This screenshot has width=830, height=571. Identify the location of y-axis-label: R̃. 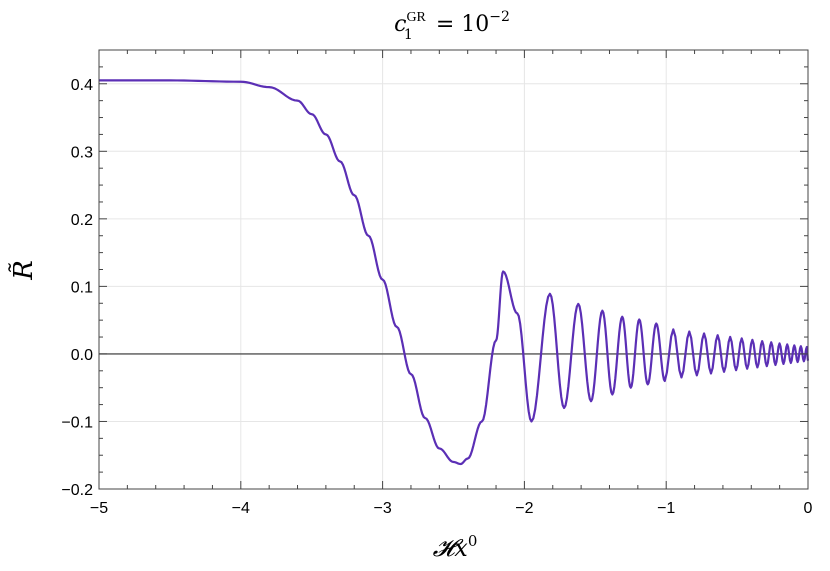
(23, 270).